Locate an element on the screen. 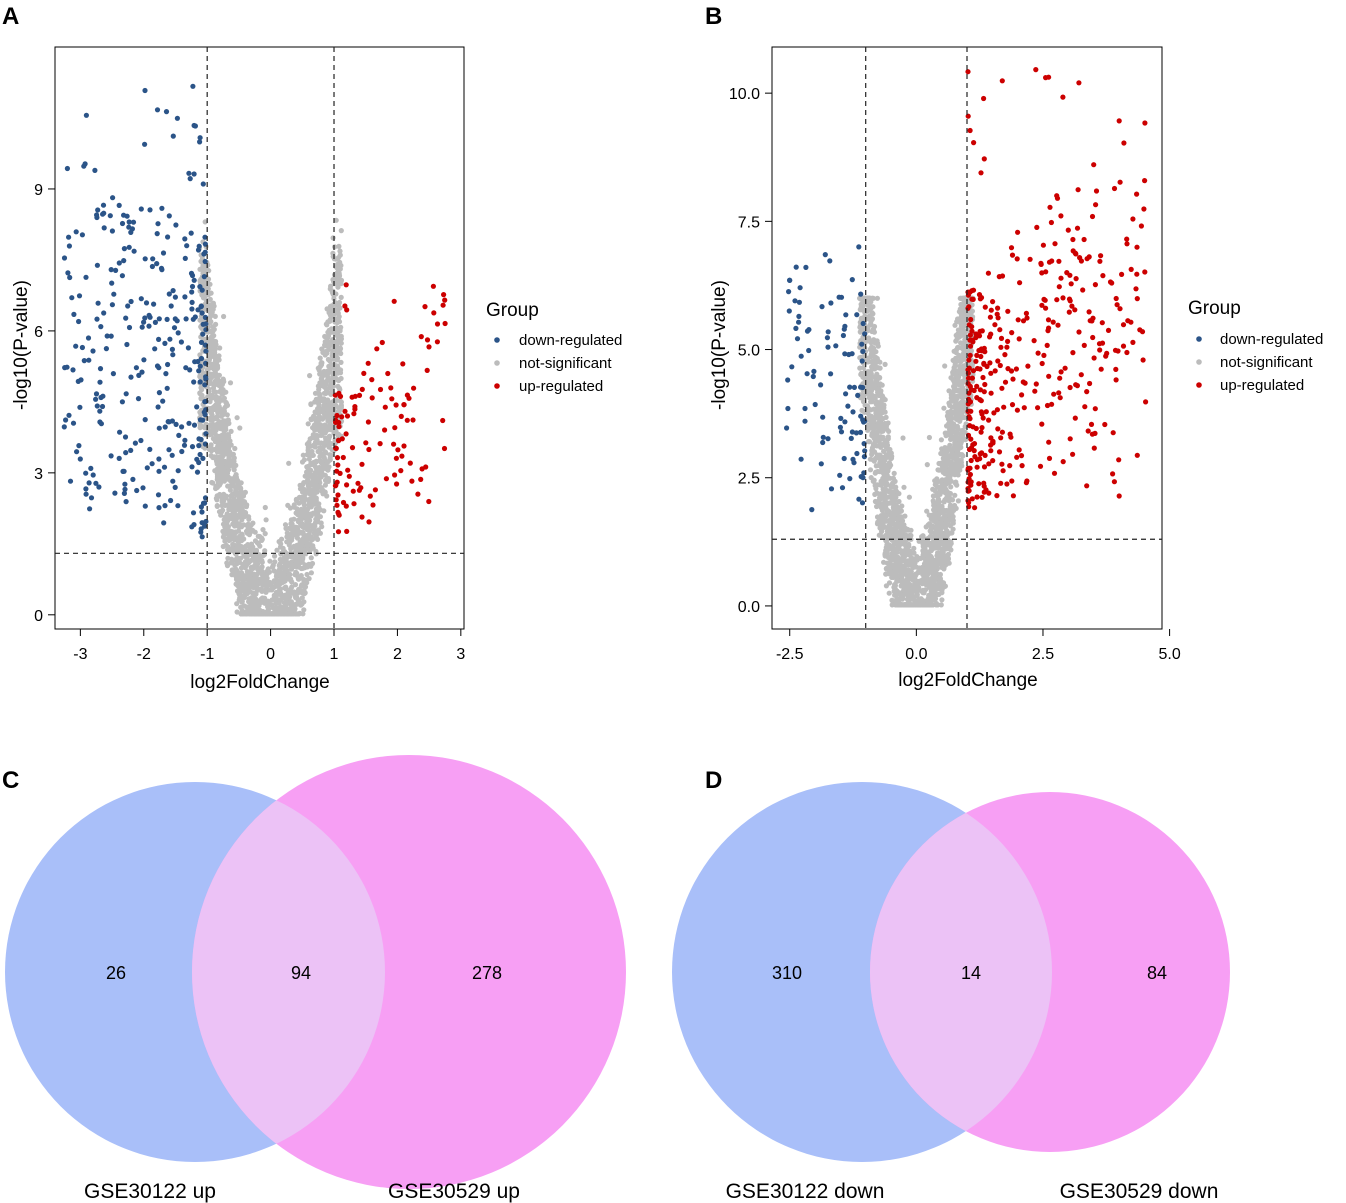 The height and width of the screenshot is (1203, 1346). threshold-lines-a is located at coordinates (259, 338).